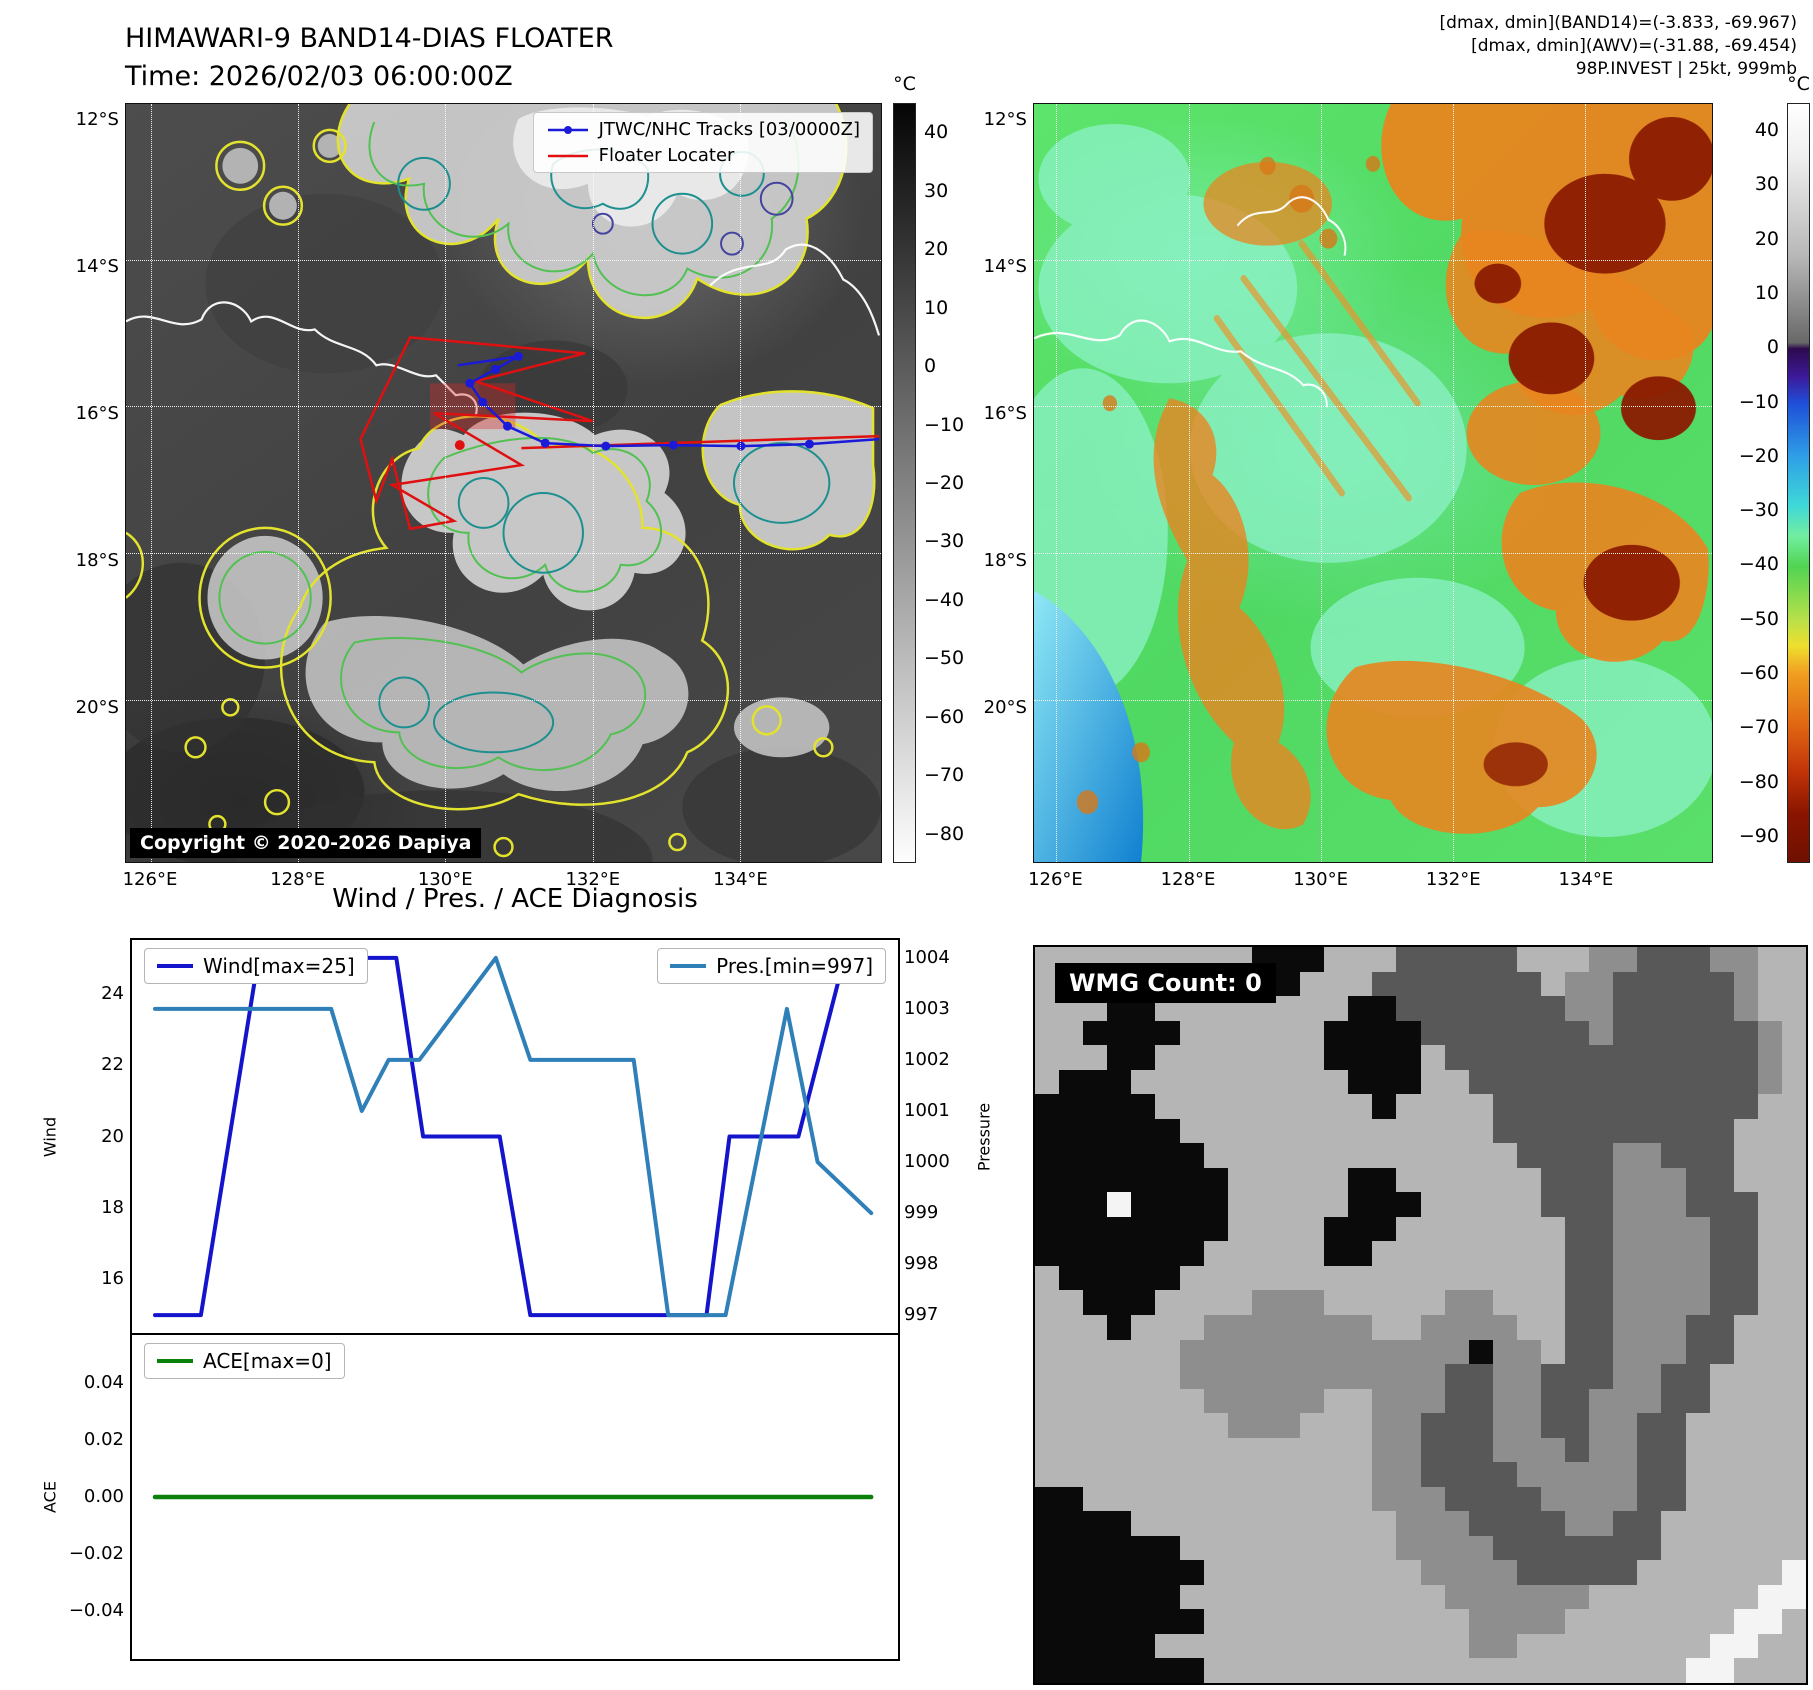  What do you see at coordinates (1005, 120) in the screenshot?
I see `tick-label: 12°S` at bounding box center [1005, 120].